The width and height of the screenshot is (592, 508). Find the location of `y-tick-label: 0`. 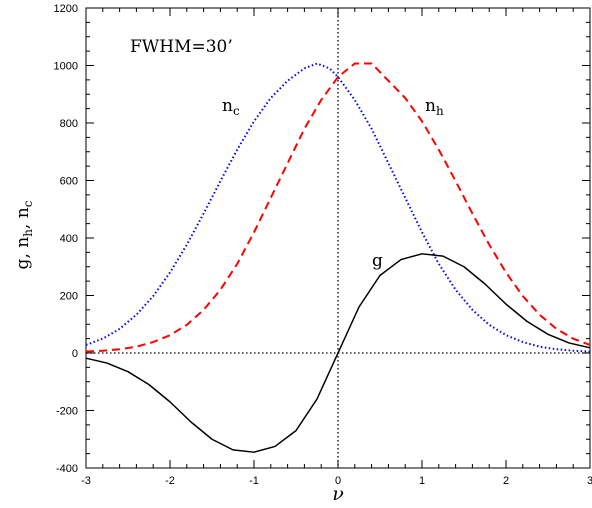

y-tick-label: 0 is located at coordinates (75, 354).